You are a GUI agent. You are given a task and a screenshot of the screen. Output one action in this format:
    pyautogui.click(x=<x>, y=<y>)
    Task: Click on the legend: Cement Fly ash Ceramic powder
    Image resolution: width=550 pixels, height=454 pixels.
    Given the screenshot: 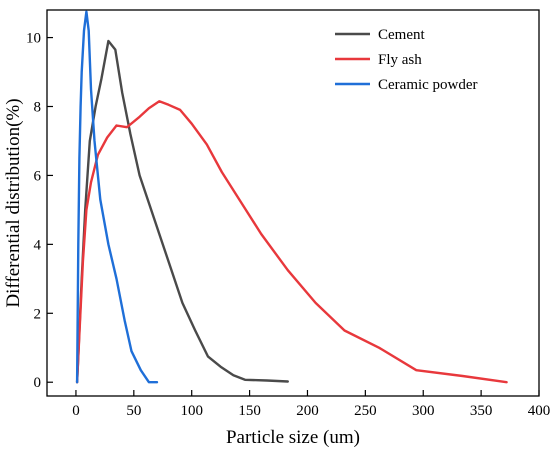 What is the action you would take?
    pyautogui.click(x=406, y=60)
    